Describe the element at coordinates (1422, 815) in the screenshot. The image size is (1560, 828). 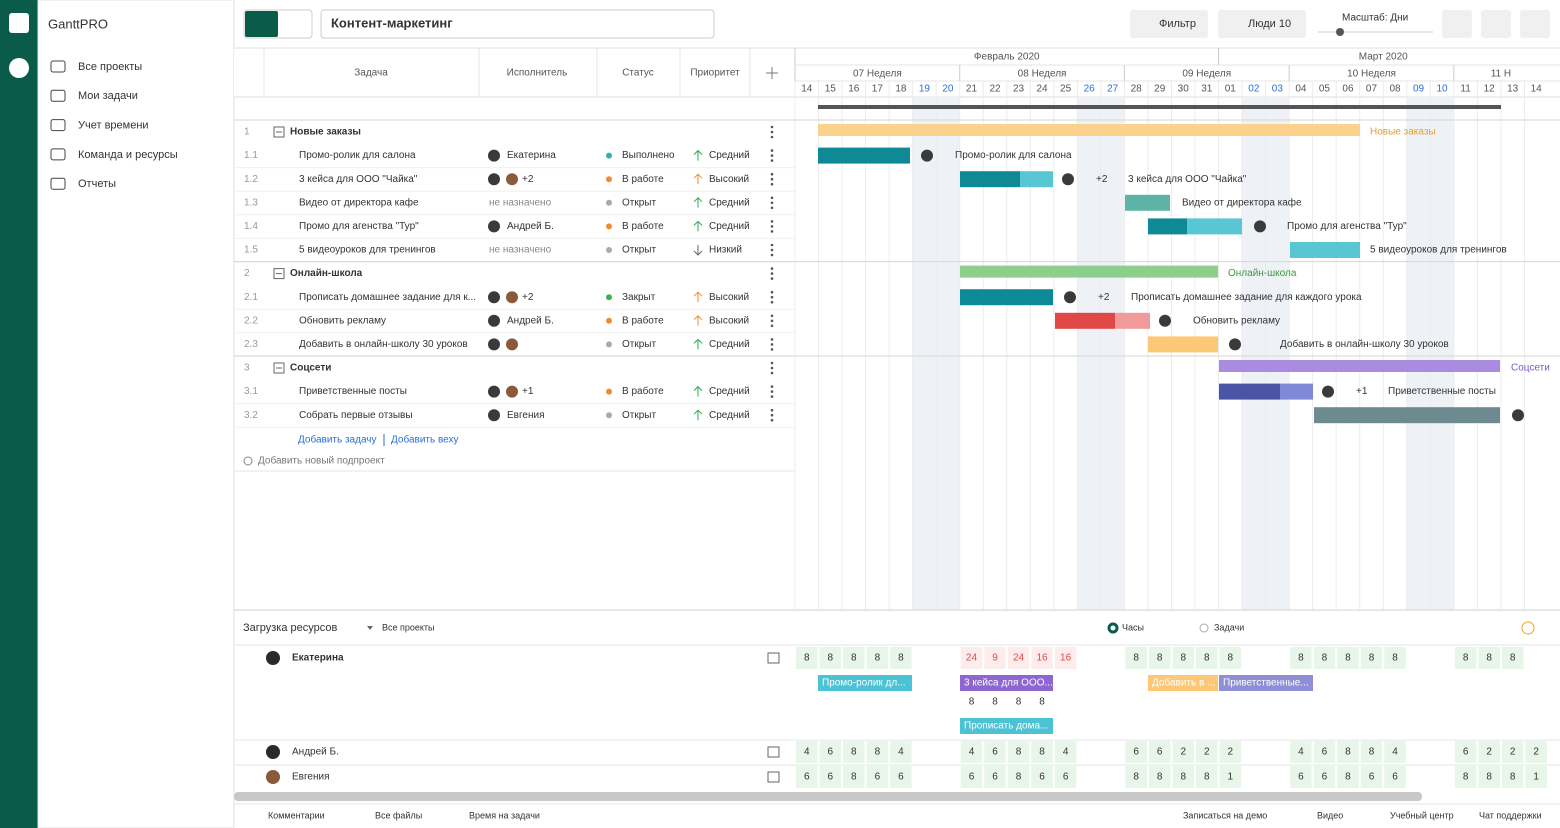
I see `footer-link: Учебный центр` at that location.